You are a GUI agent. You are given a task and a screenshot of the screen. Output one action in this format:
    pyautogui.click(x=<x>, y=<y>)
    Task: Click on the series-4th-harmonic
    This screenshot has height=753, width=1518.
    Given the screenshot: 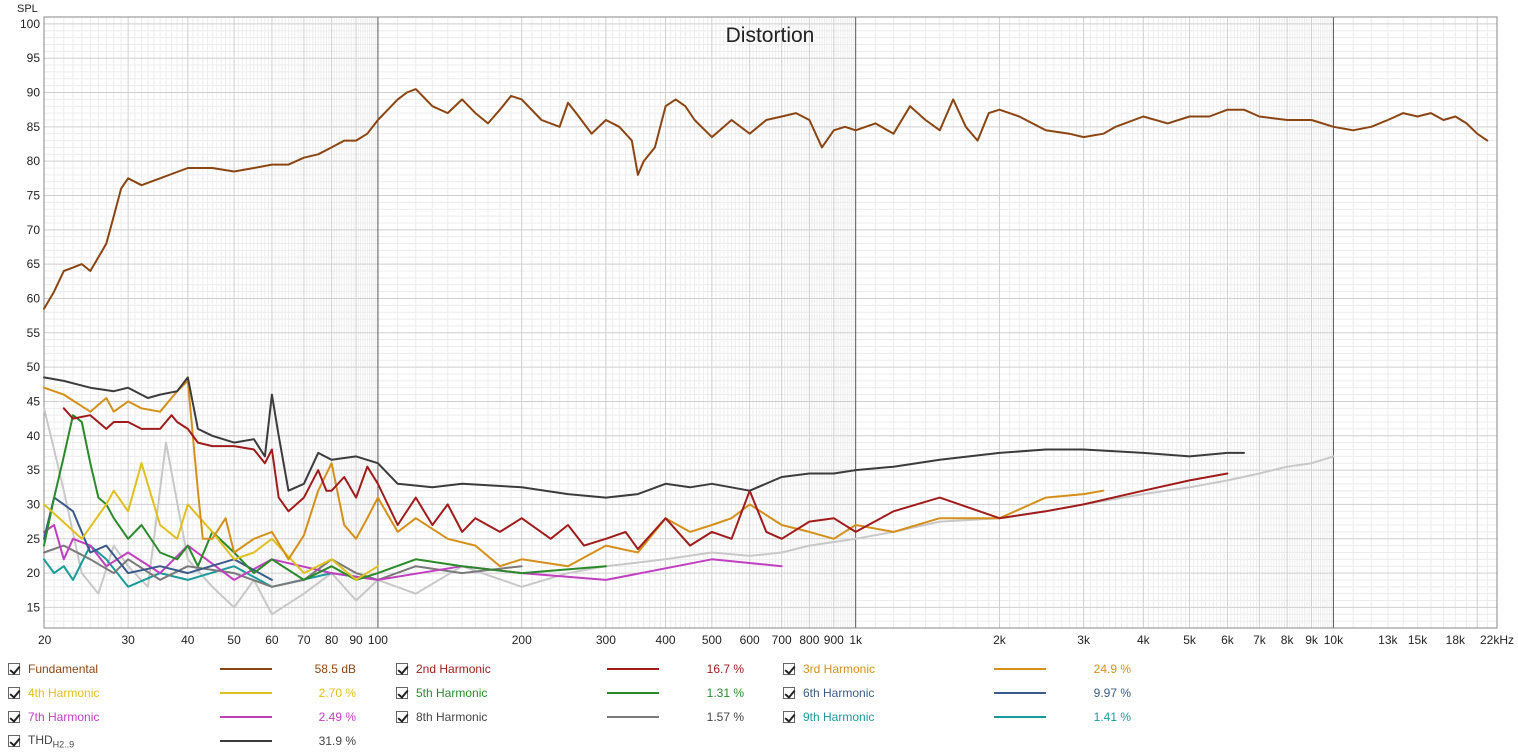 What is the action you would take?
    pyautogui.click(x=211, y=521)
    